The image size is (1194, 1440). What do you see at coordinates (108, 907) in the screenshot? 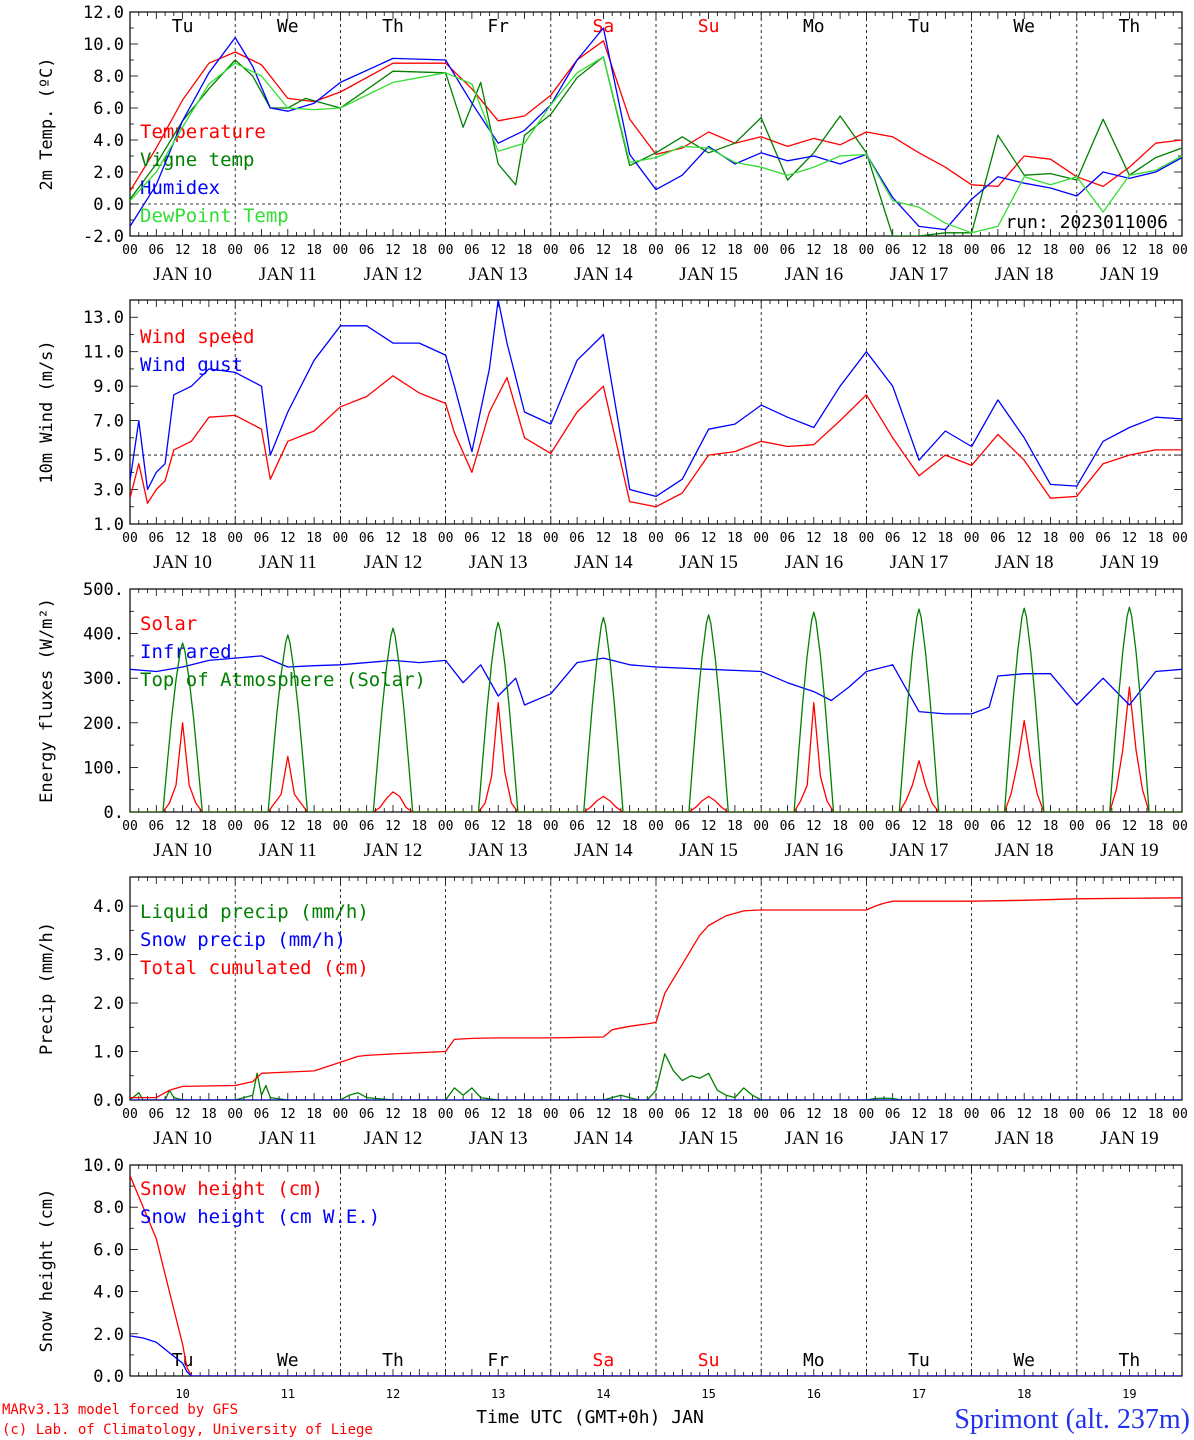
I see `y-tick-label: 4.0` at bounding box center [108, 907].